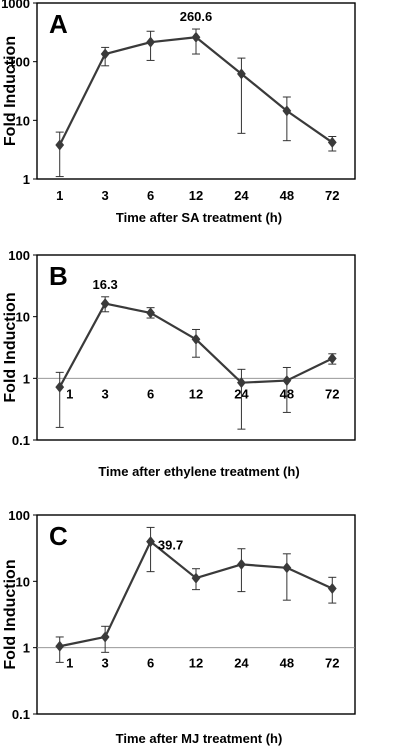 This screenshot has height=753, width=400. What do you see at coordinates (198, 471) in the screenshot?
I see `x-axis-title: Time after ethylene treatment (h)` at bounding box center [198, 471].